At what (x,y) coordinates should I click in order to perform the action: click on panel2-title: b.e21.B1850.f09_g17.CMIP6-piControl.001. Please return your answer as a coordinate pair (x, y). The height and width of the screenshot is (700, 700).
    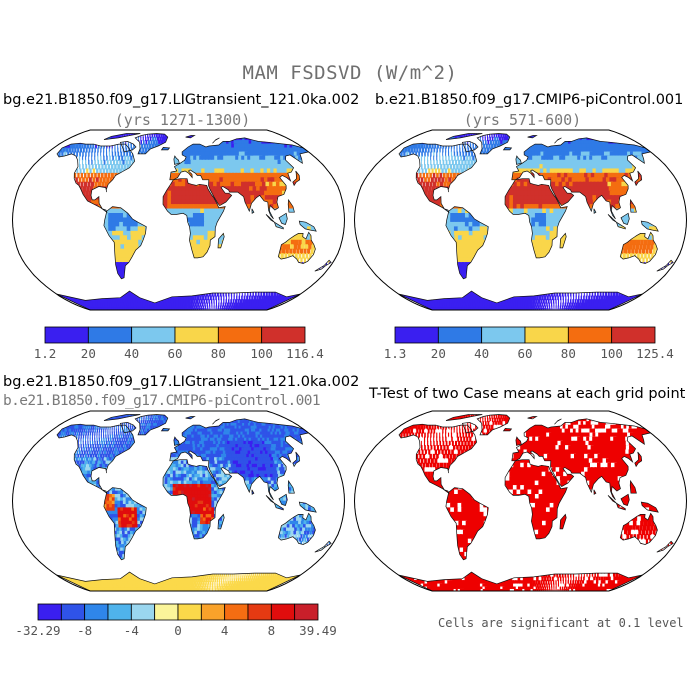
    Looking at the image, I should click on (529, 100).